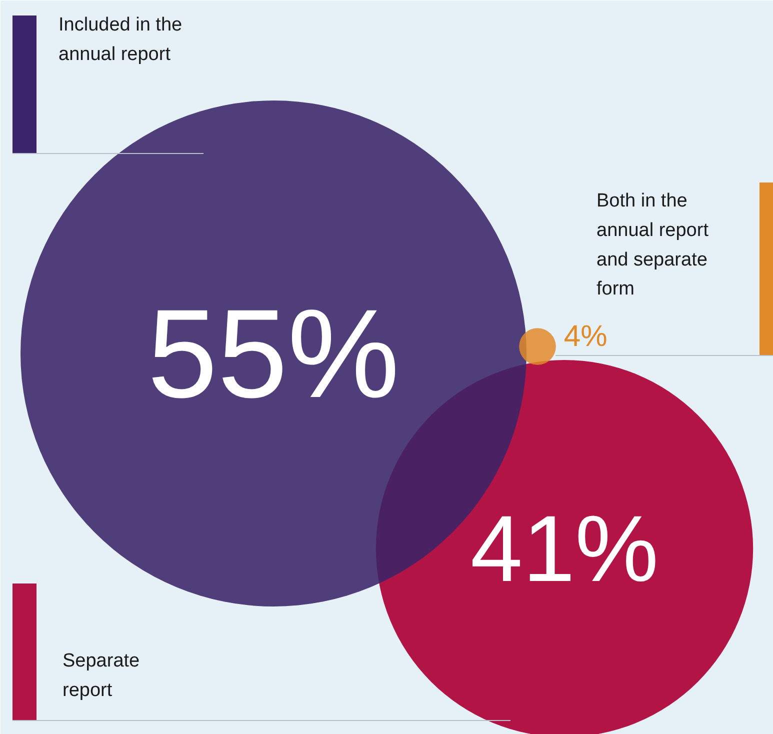 This screenshot has width=773, height=734. What do you see at coordinates (120, 39) in the screenshot?
I see `category-label: Included in the annual report` at bounding box center [120, 39].